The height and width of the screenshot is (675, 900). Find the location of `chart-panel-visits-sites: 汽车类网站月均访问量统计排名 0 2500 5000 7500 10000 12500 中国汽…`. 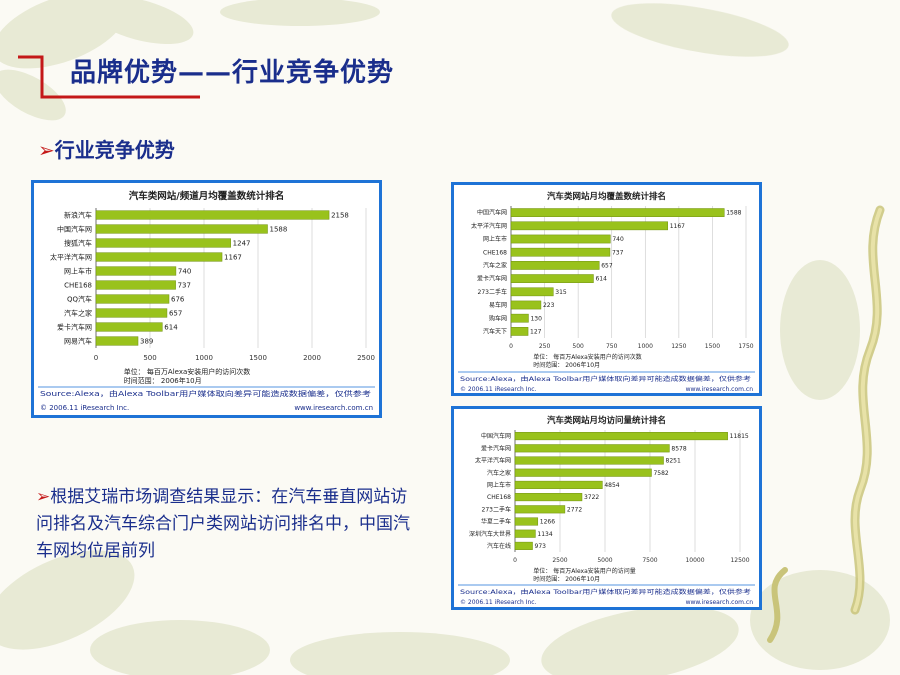

chart-panel-visits-sites: 汽车类网站月均访问量统计排名 0 2500 5000 7500 10000 12500 中国汽… is located at coordinates (606, 508).